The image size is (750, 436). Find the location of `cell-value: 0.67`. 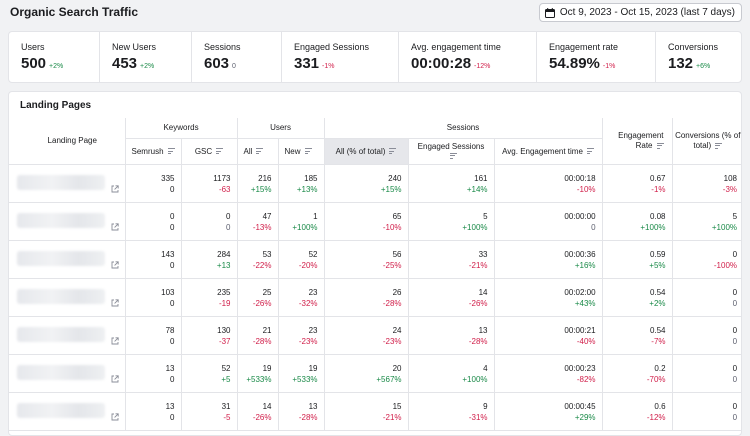

cell-value: 0.67 is located at coordinates (657, 178).